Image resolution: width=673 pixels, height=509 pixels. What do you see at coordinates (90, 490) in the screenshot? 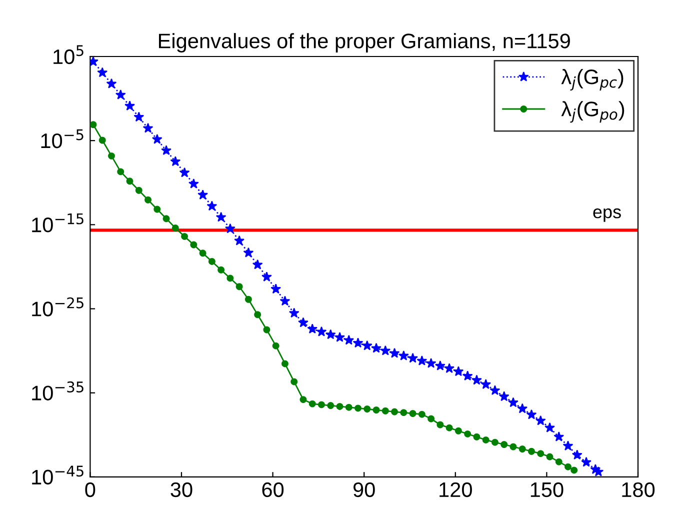
I see `x-tick-label: 0` at bounding box center [90, 490].